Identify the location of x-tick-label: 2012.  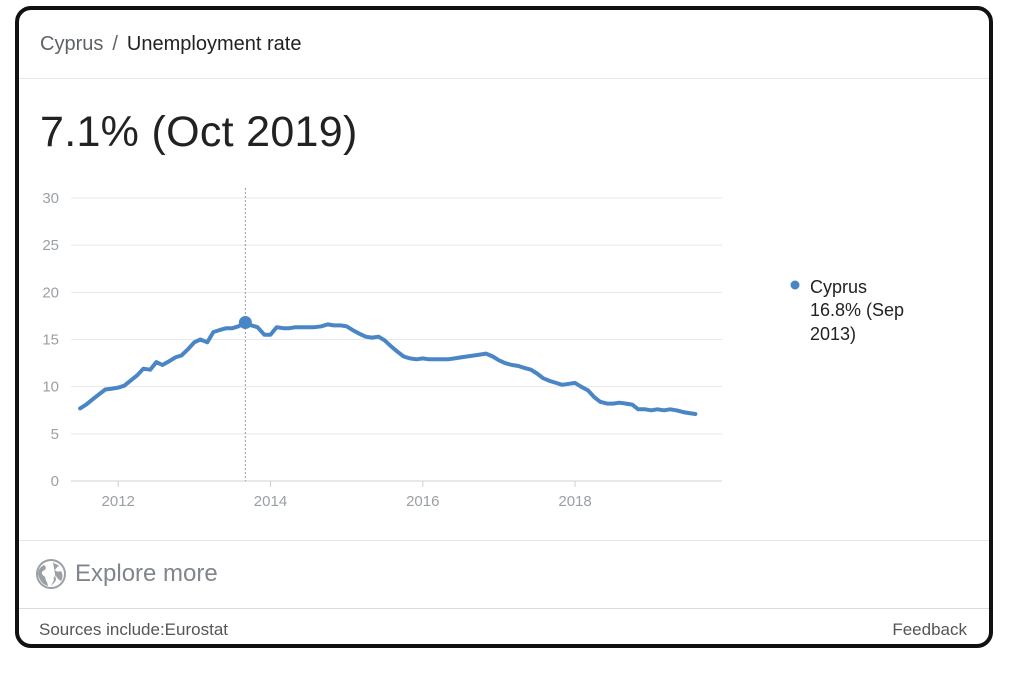
(118, 501).